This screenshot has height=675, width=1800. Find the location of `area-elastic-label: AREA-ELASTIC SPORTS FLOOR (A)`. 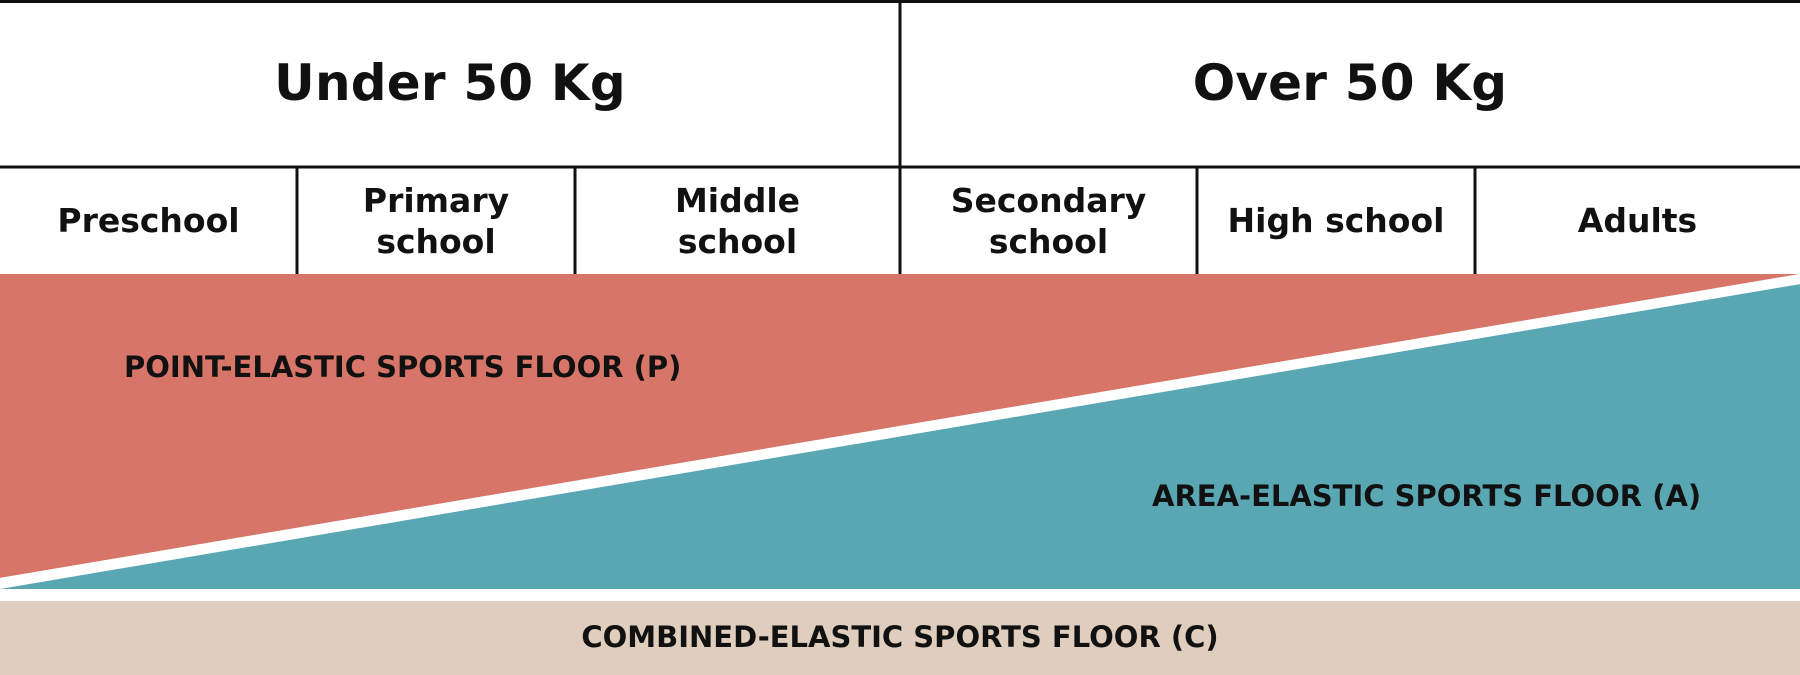

area-elastic-label: AREA-ELASTIC SPORTS FLOOR (A) is located at coordinates (1427, 496).